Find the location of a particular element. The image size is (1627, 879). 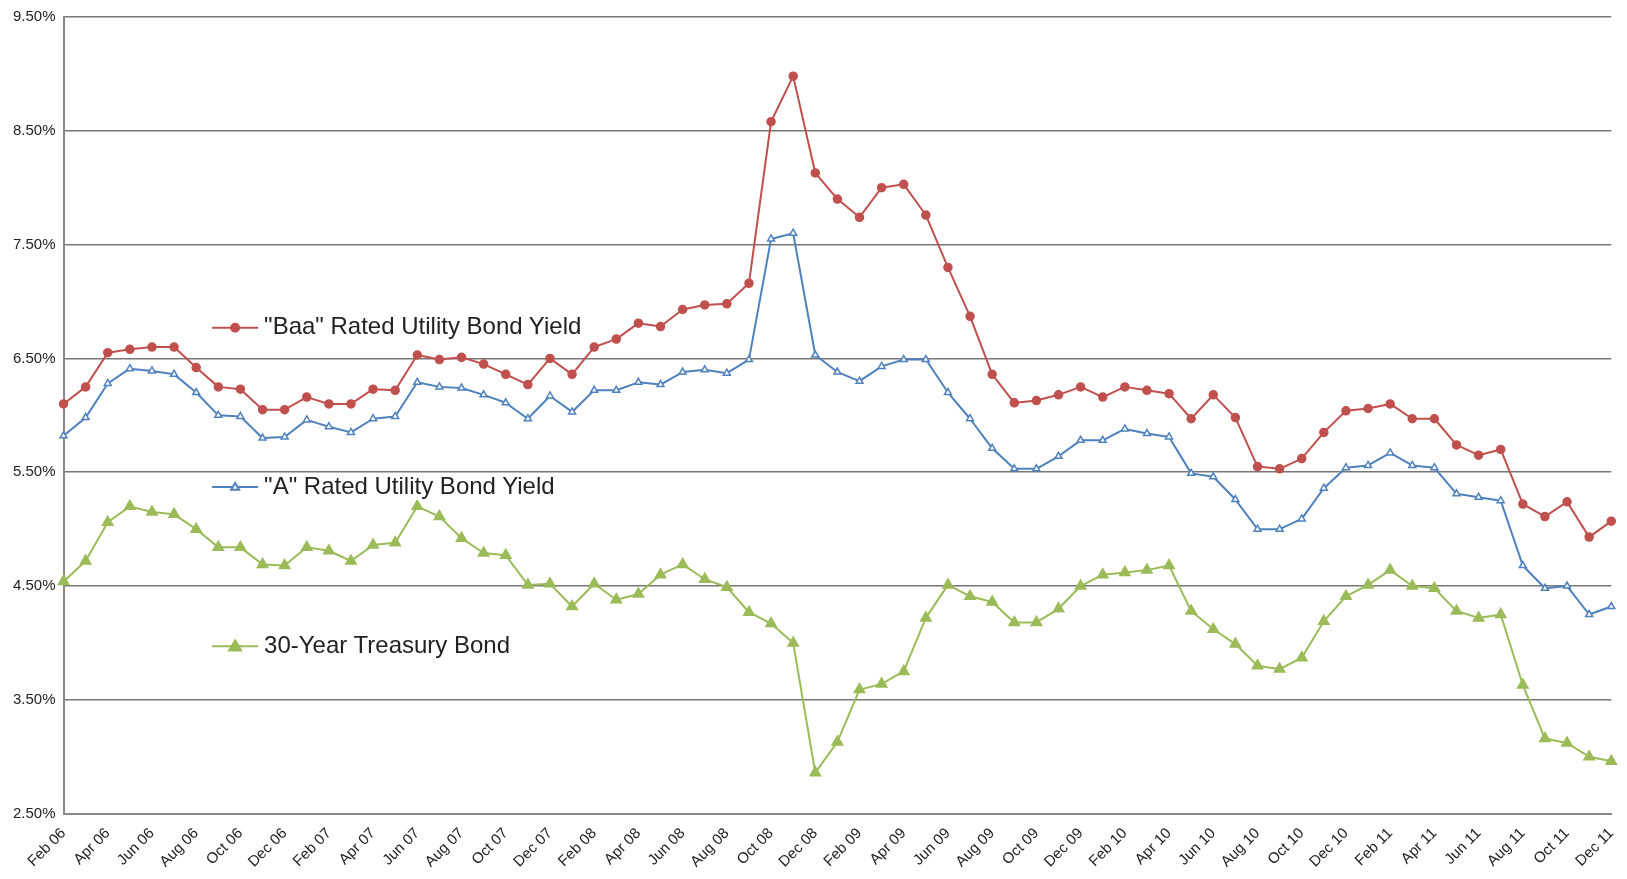

y-tick-label: 4.50% is located at coordinates (34, 585).